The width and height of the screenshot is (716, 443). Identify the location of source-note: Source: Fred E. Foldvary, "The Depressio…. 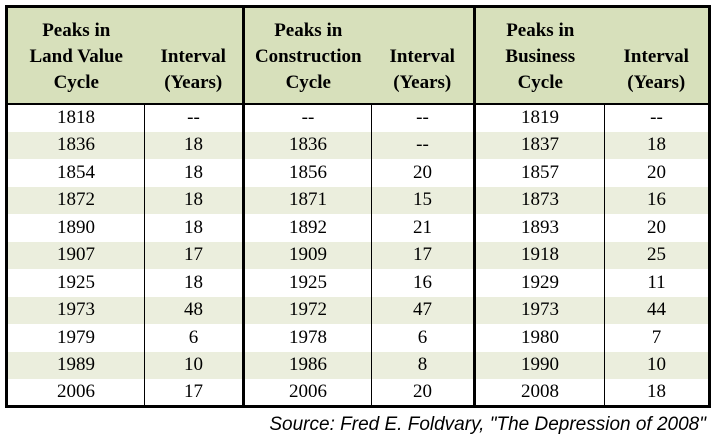
(487, 424).